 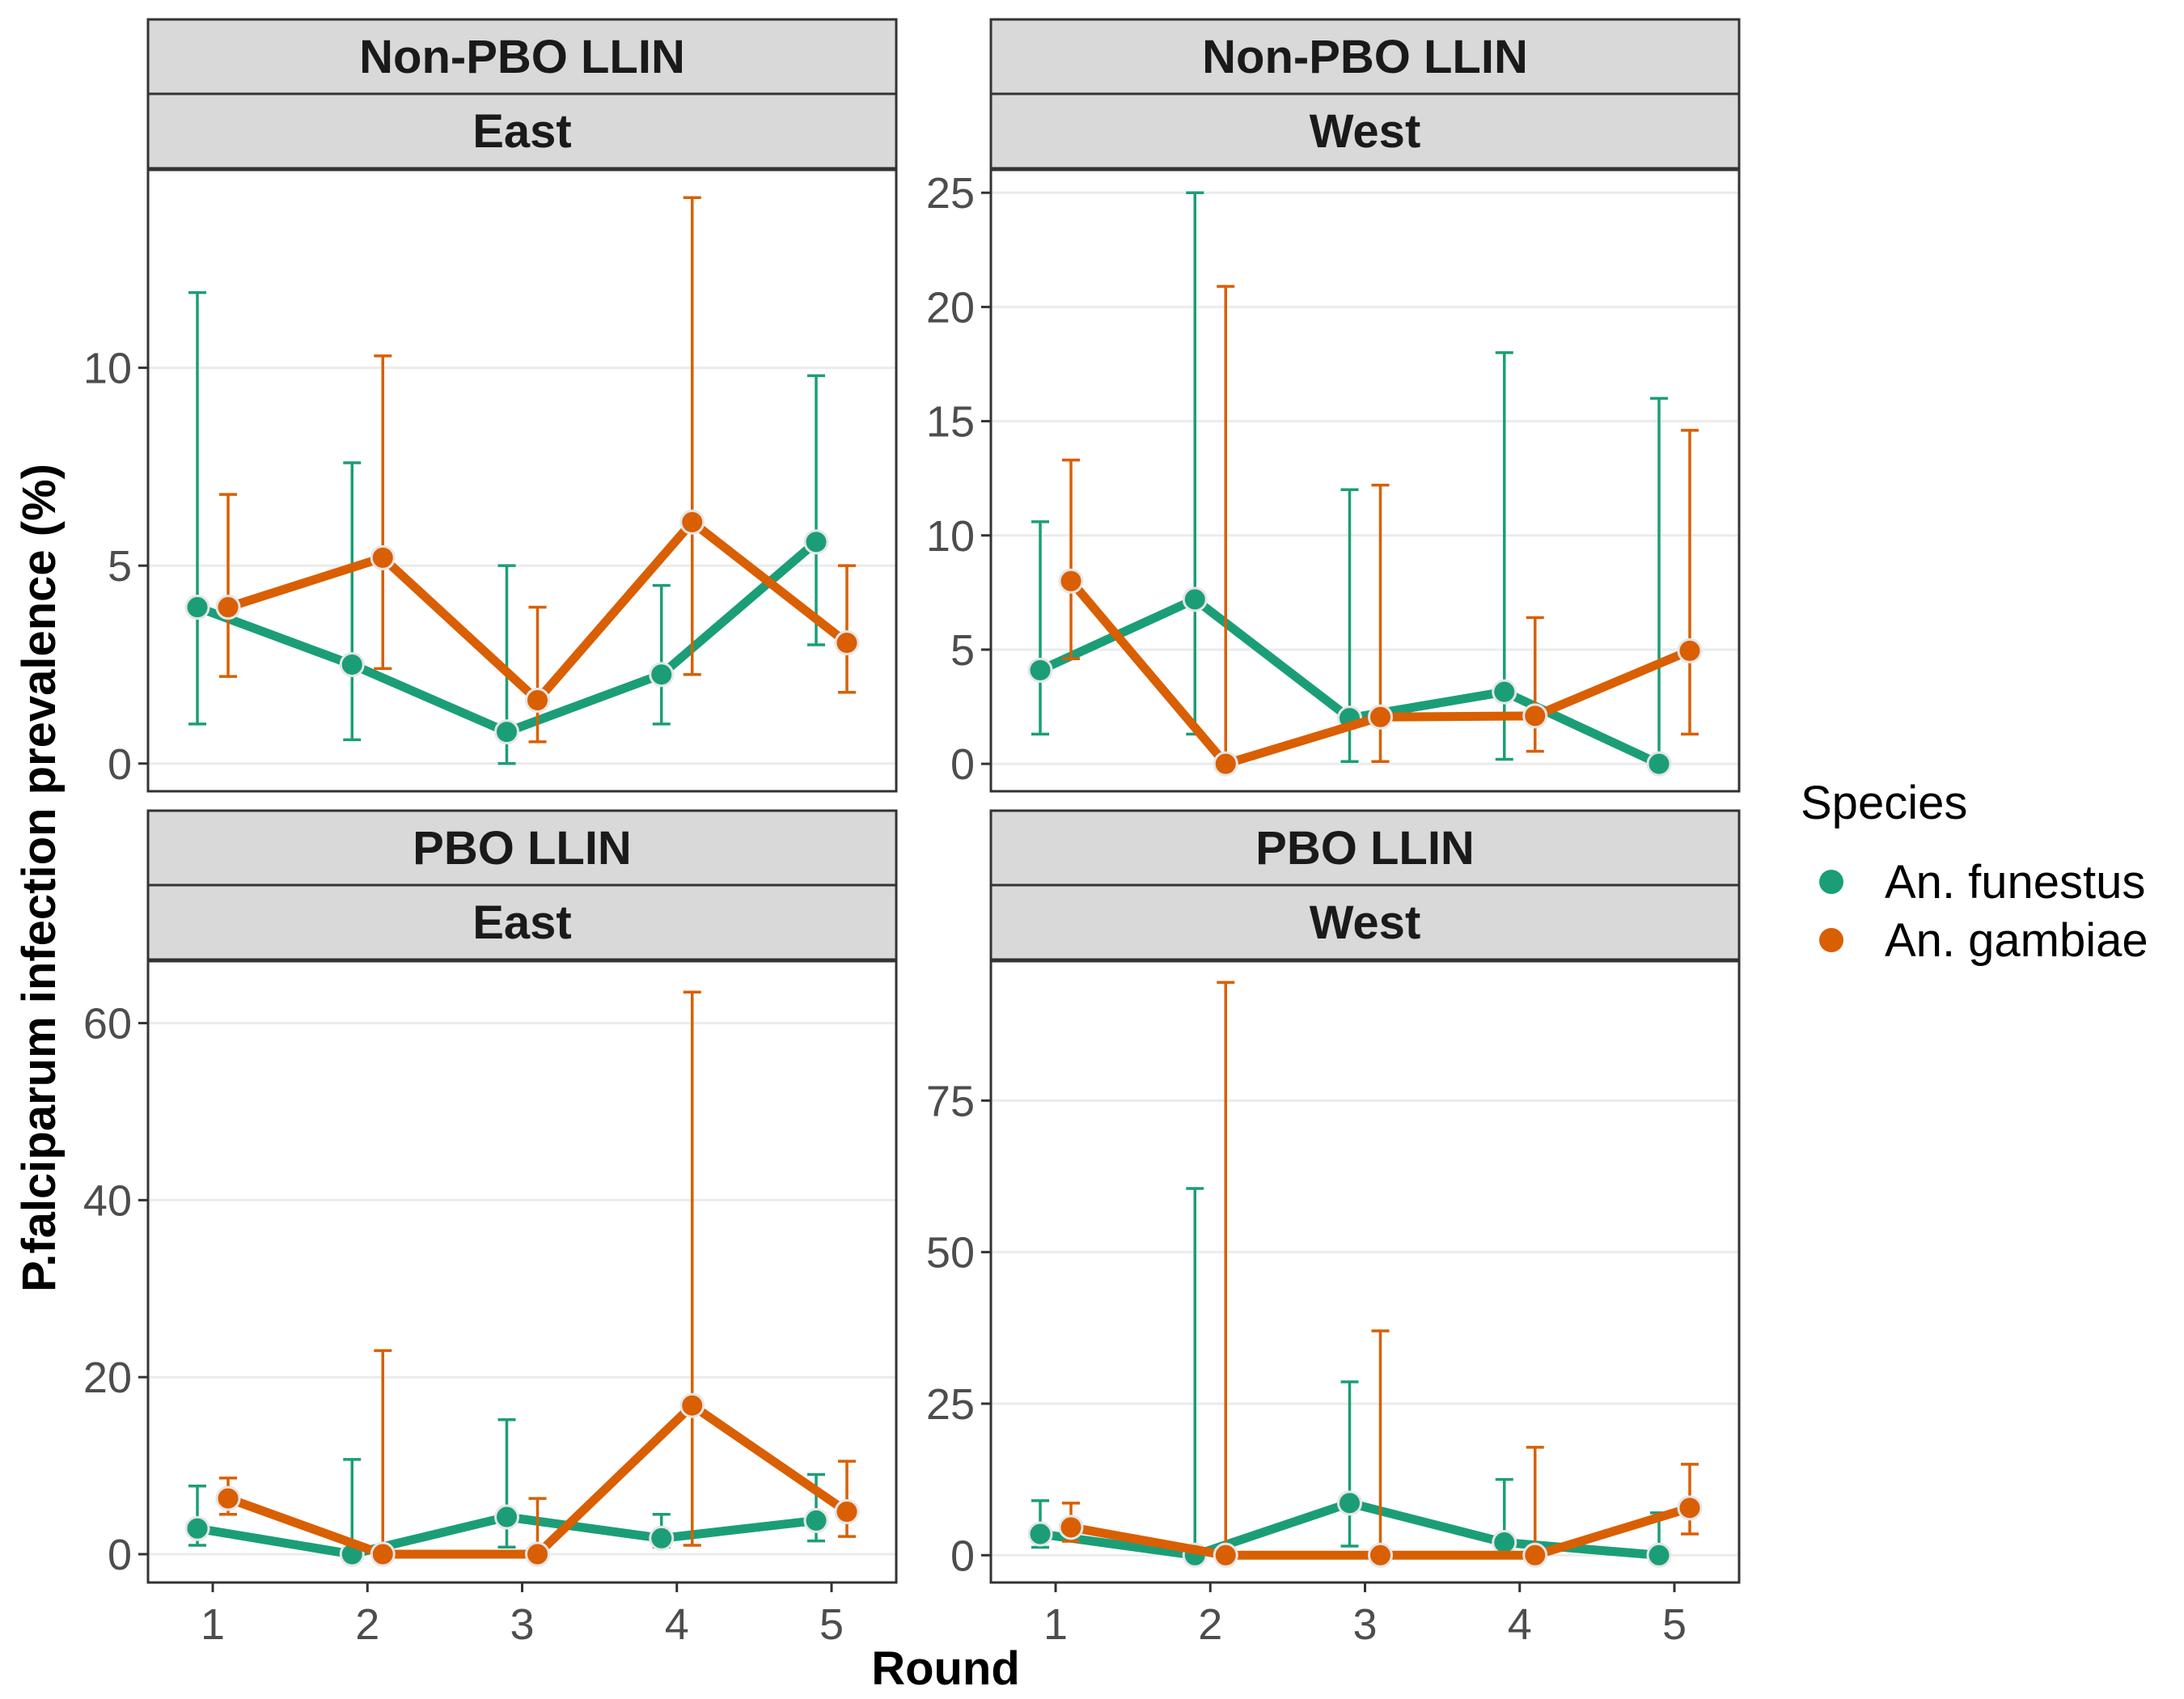 What do you see at coordinates (951, 1253) in the screenshot?
I see `y-tick-label: 50` at bounding box center [951, 1253].